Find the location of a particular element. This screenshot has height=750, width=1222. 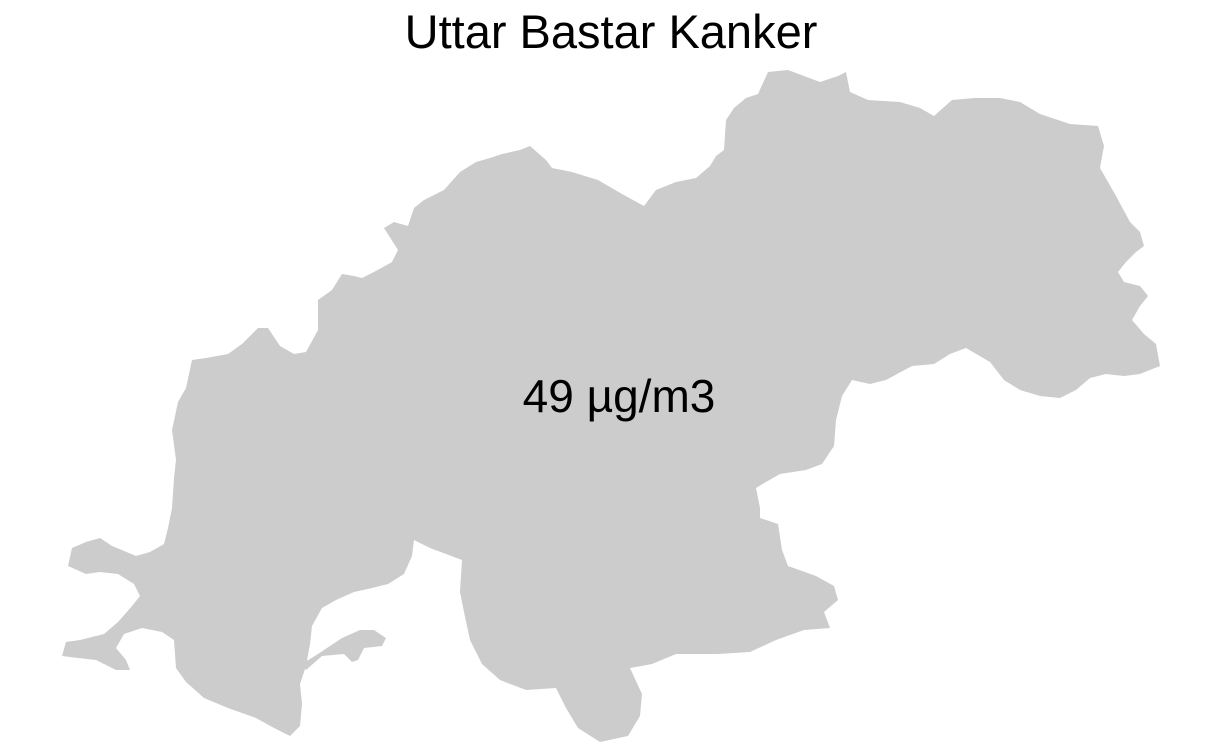

pollution-value-label: 49 µg/m3 is located at coordinates (619, 396).